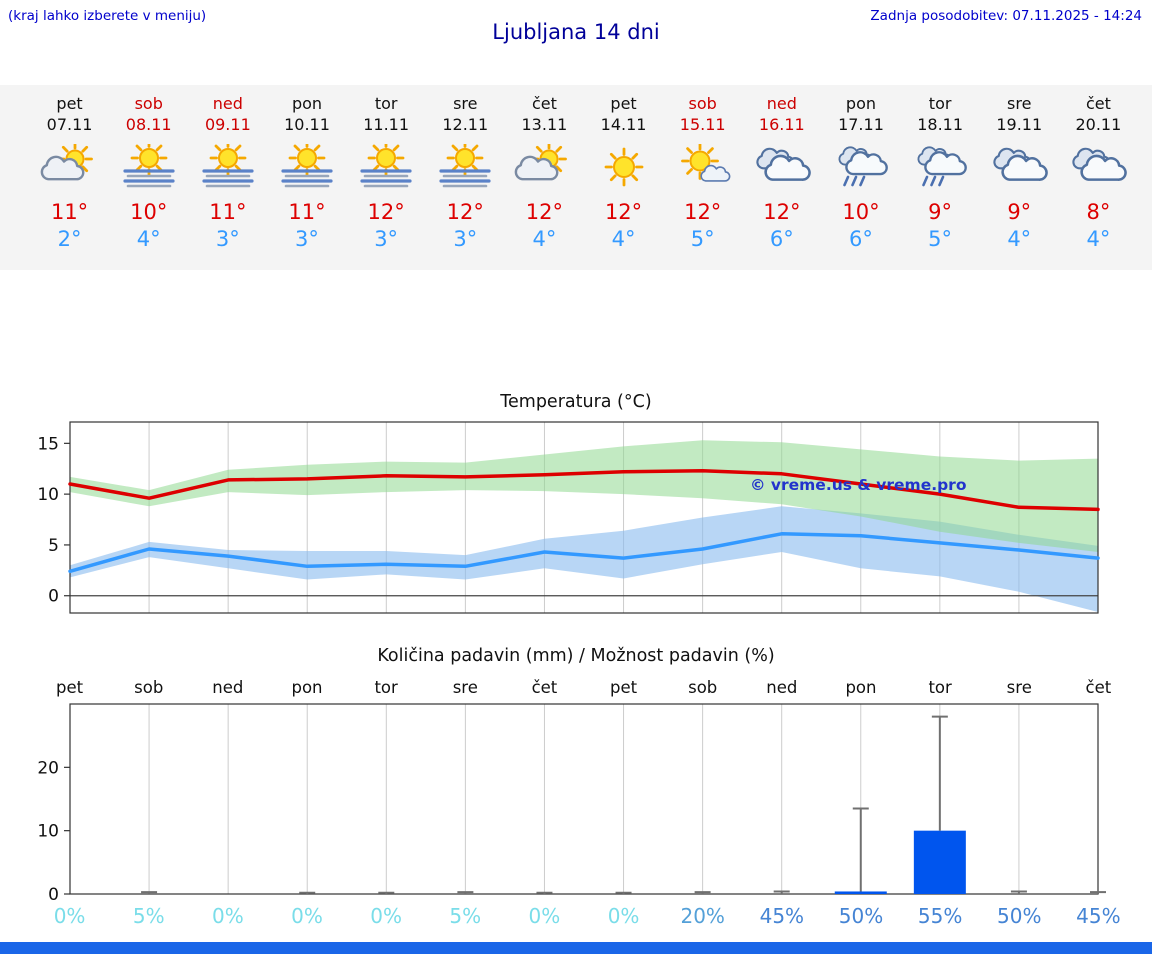  I want to click on precip-day-label: sob, so click(149, 687).